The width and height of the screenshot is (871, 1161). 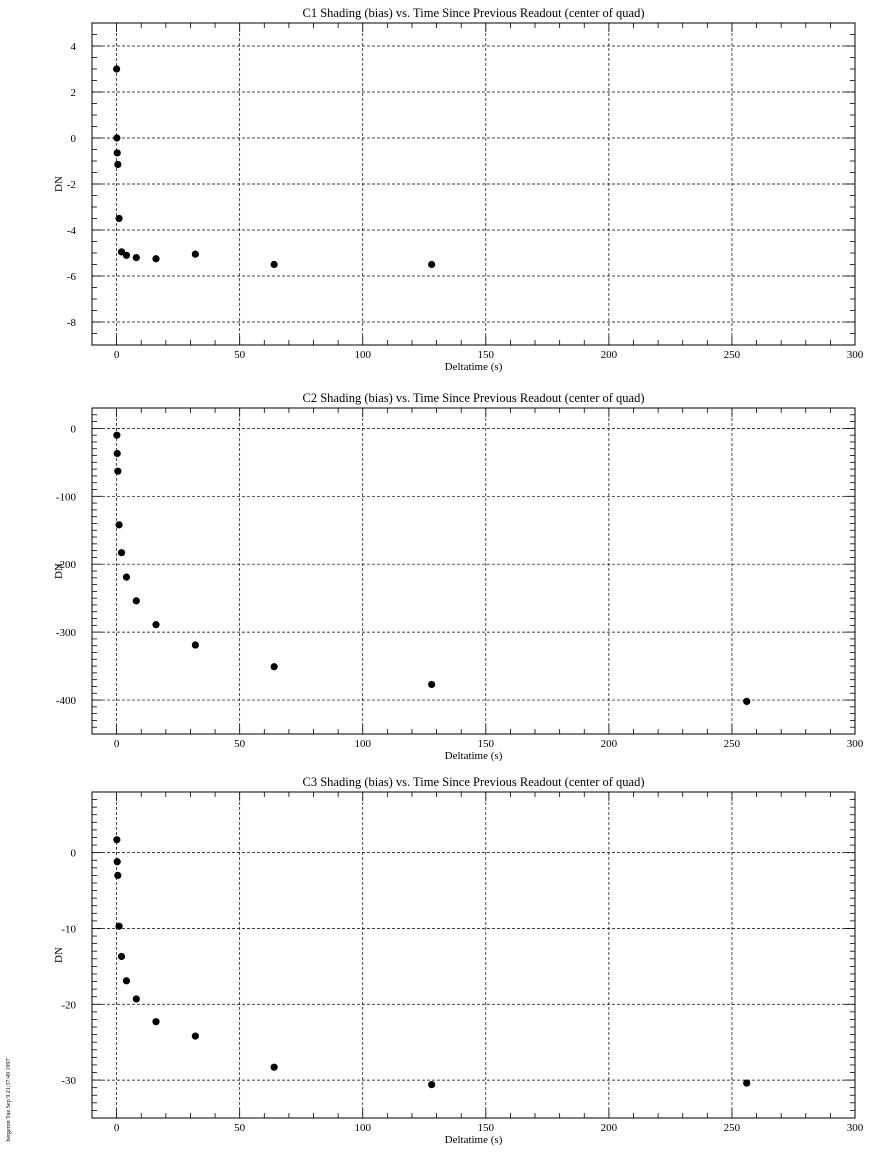 I want to click on y-tick-label: -400, so click(x=66, y=701).